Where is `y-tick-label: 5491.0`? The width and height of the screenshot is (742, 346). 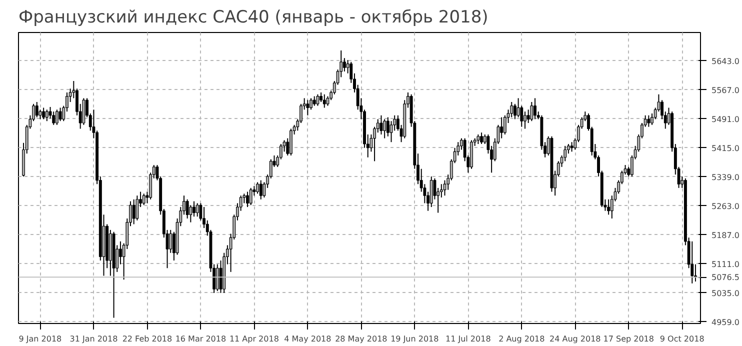 y-tick-label: 5491.0 is located at coordinates (726, 119).